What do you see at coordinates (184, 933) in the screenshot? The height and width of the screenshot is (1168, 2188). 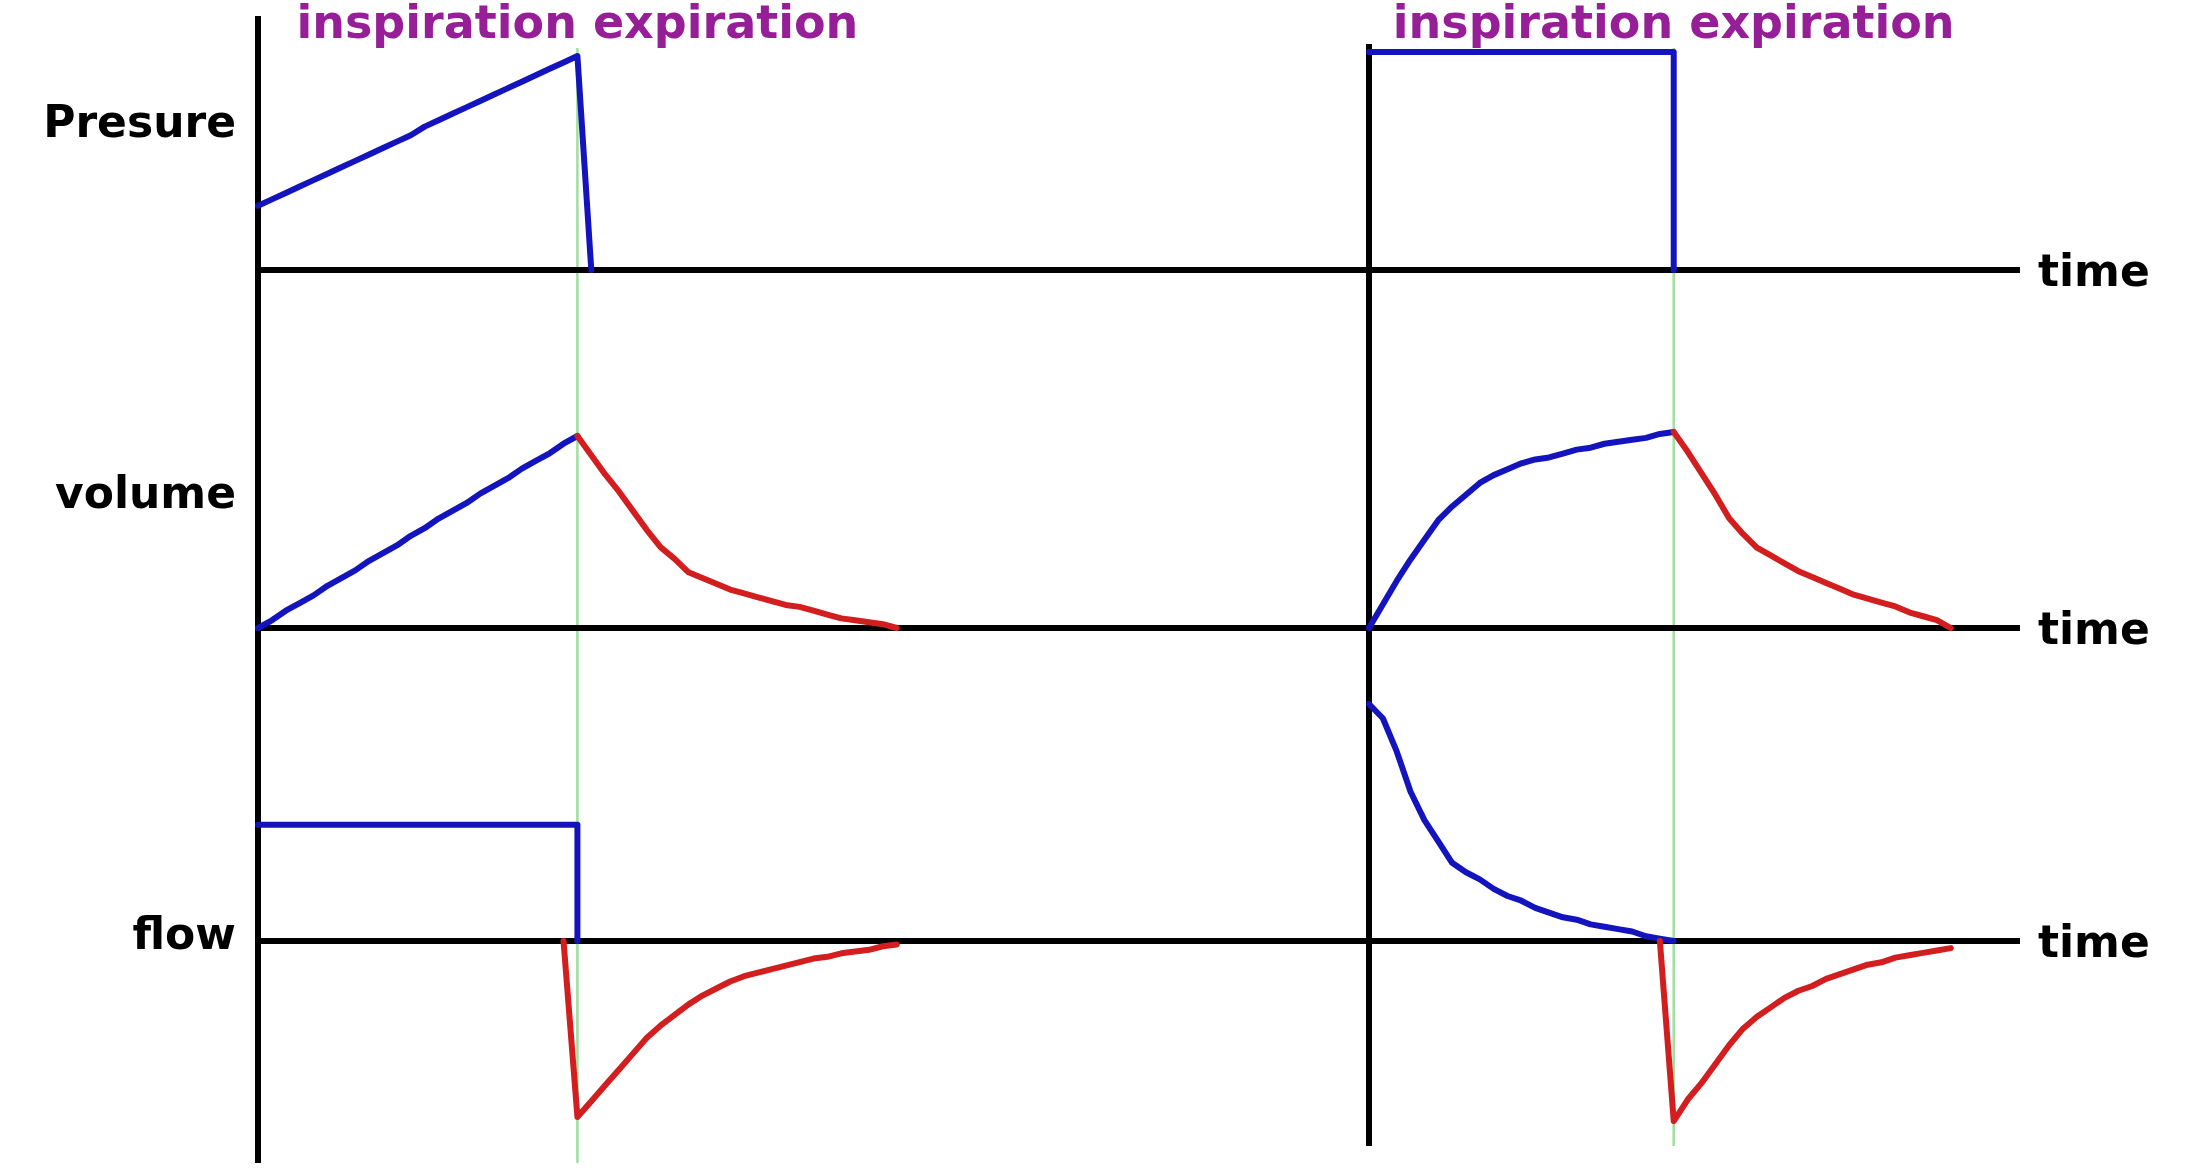 I see `y-axis-title: flow` at bounding box center [184, 933].